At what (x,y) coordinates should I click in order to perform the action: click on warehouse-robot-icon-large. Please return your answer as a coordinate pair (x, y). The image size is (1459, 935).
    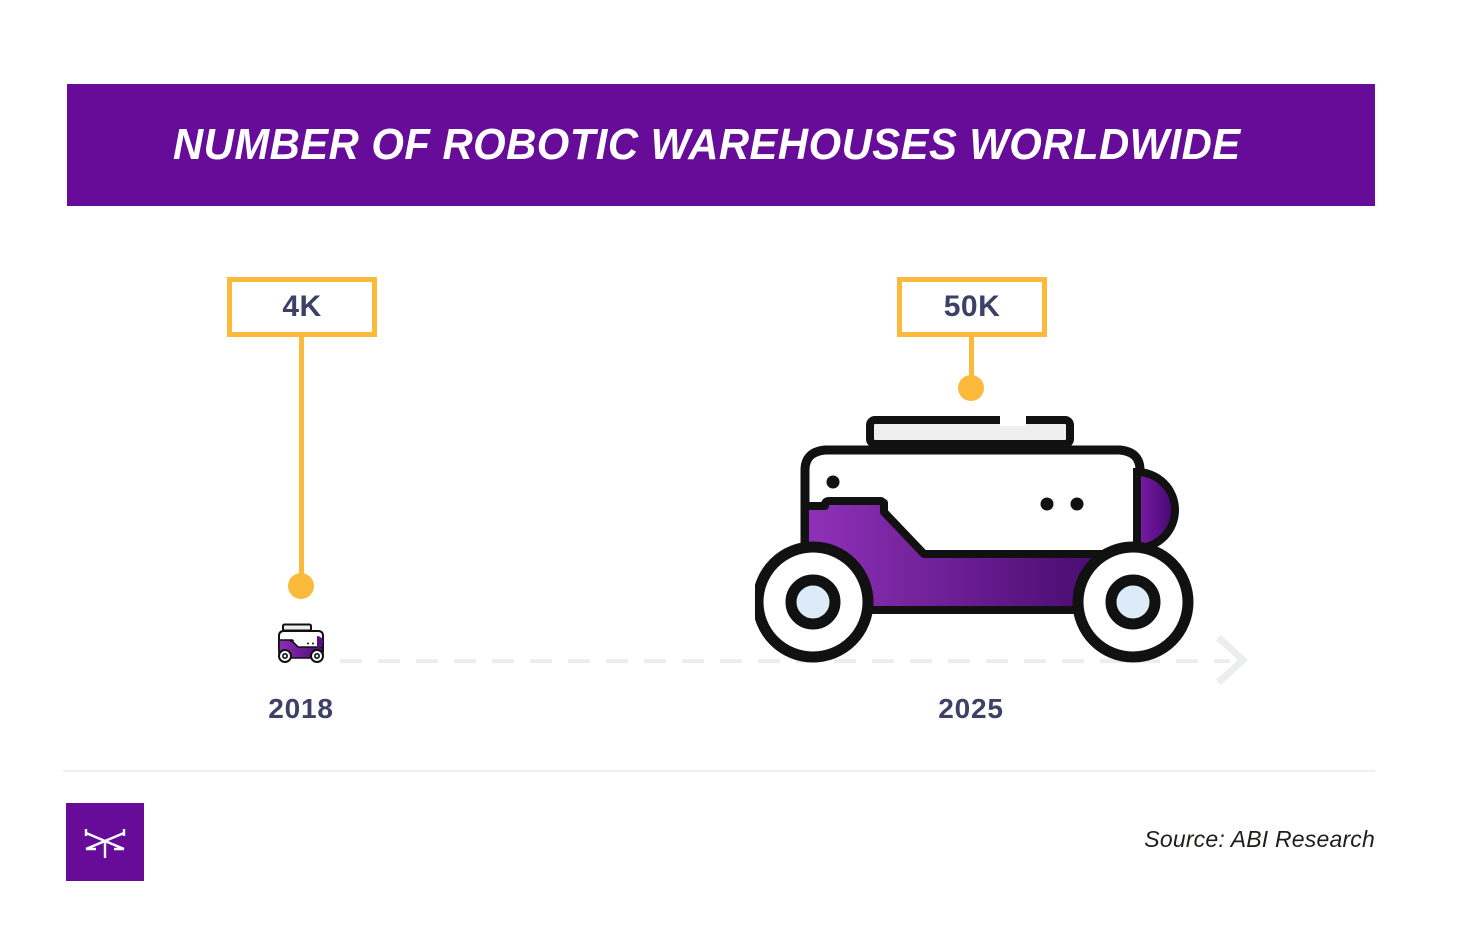
    Looking at the image, I should click on (974, 538).